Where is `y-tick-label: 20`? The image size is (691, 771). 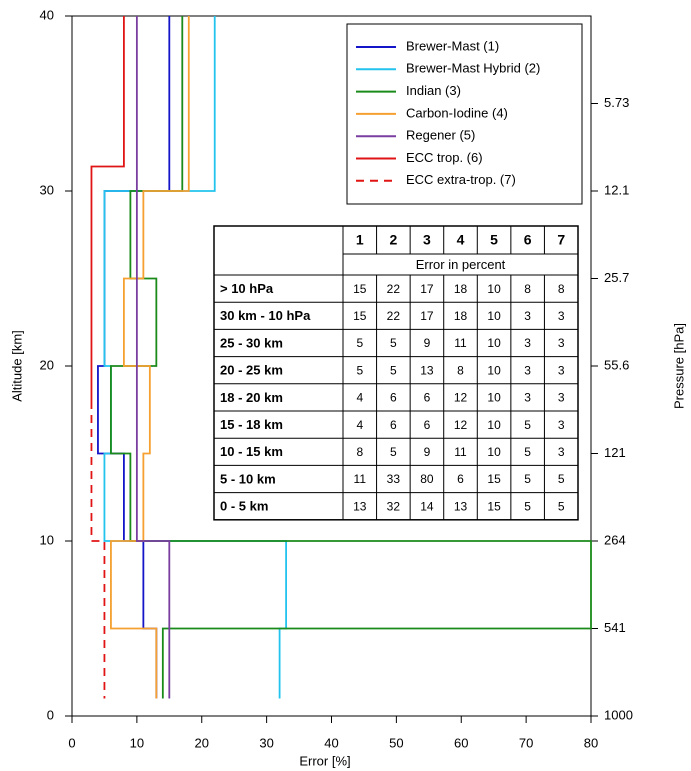 y-tick-label: 20 is located at coordinates (47, 364).